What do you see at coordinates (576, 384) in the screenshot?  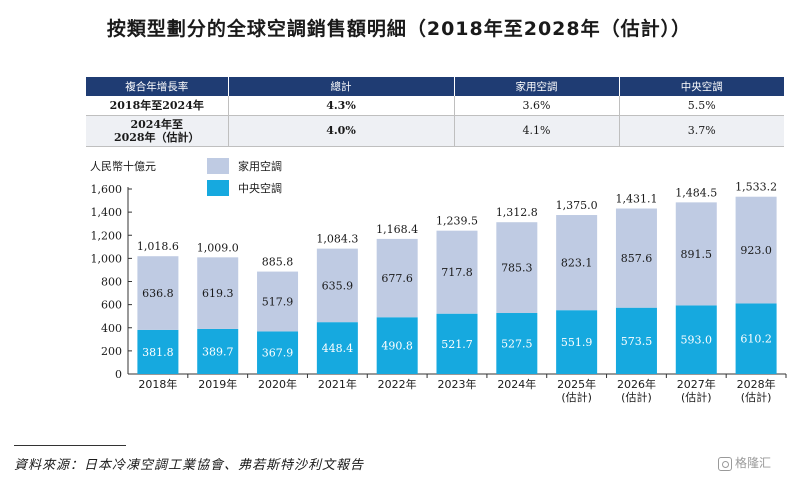 I see `x-tick-label-line: 2025年` at bounding box center [576, 384].